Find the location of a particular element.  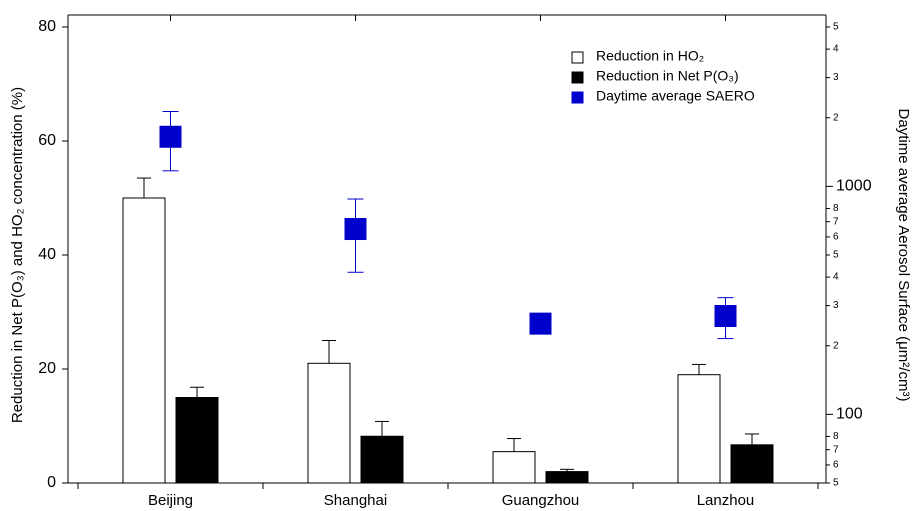

x-tick-label: Guangzhou is located at coordinates (541, 500).